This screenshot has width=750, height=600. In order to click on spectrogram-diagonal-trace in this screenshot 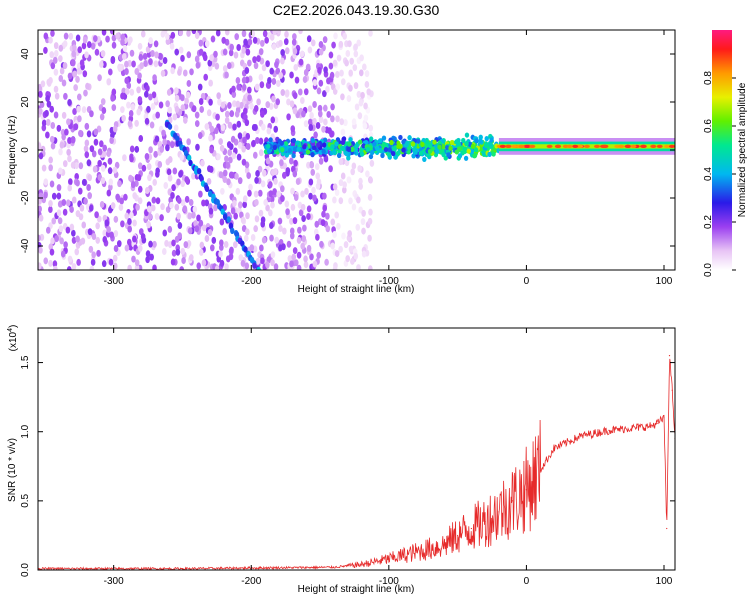, I will do `click(258, 268)`.